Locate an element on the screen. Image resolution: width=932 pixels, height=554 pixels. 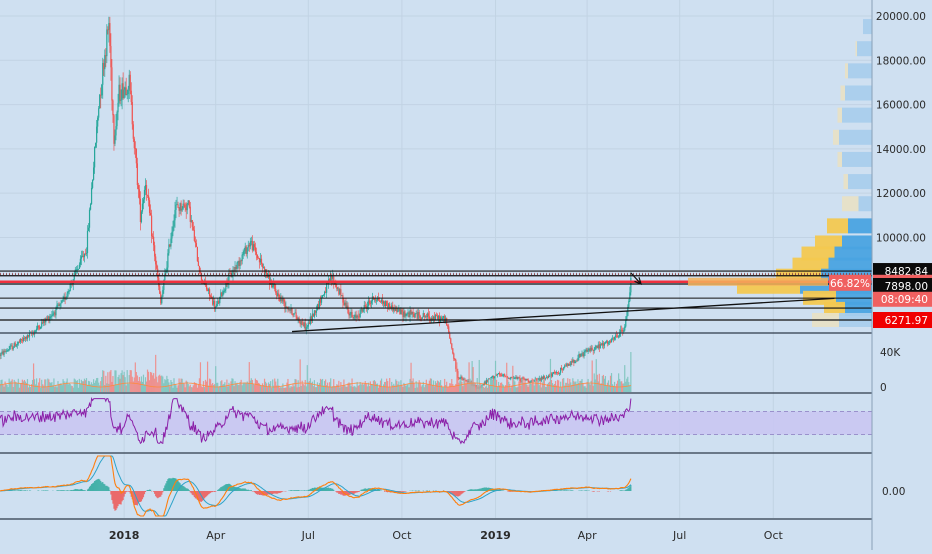
price-tick-label-1: 18000.00 is located at coordinates (901, 61).